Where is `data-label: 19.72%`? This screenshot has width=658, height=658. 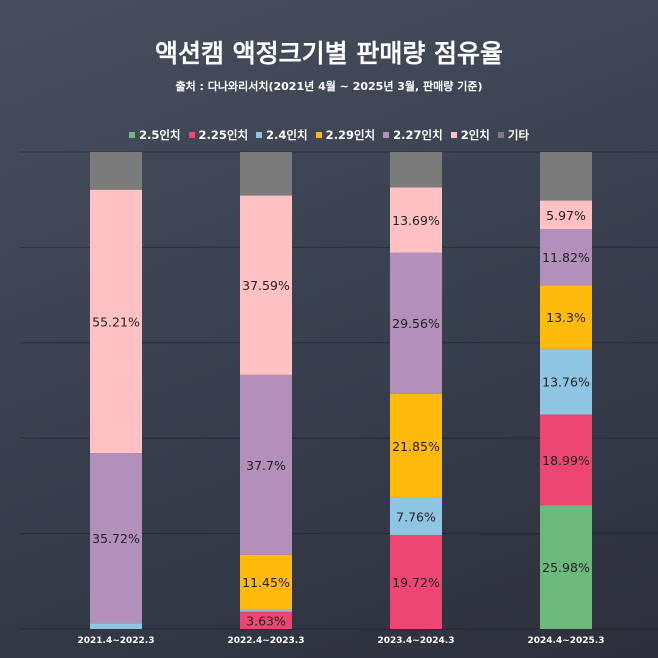 data-label: 19.72% is located at coordinates (416, 582).